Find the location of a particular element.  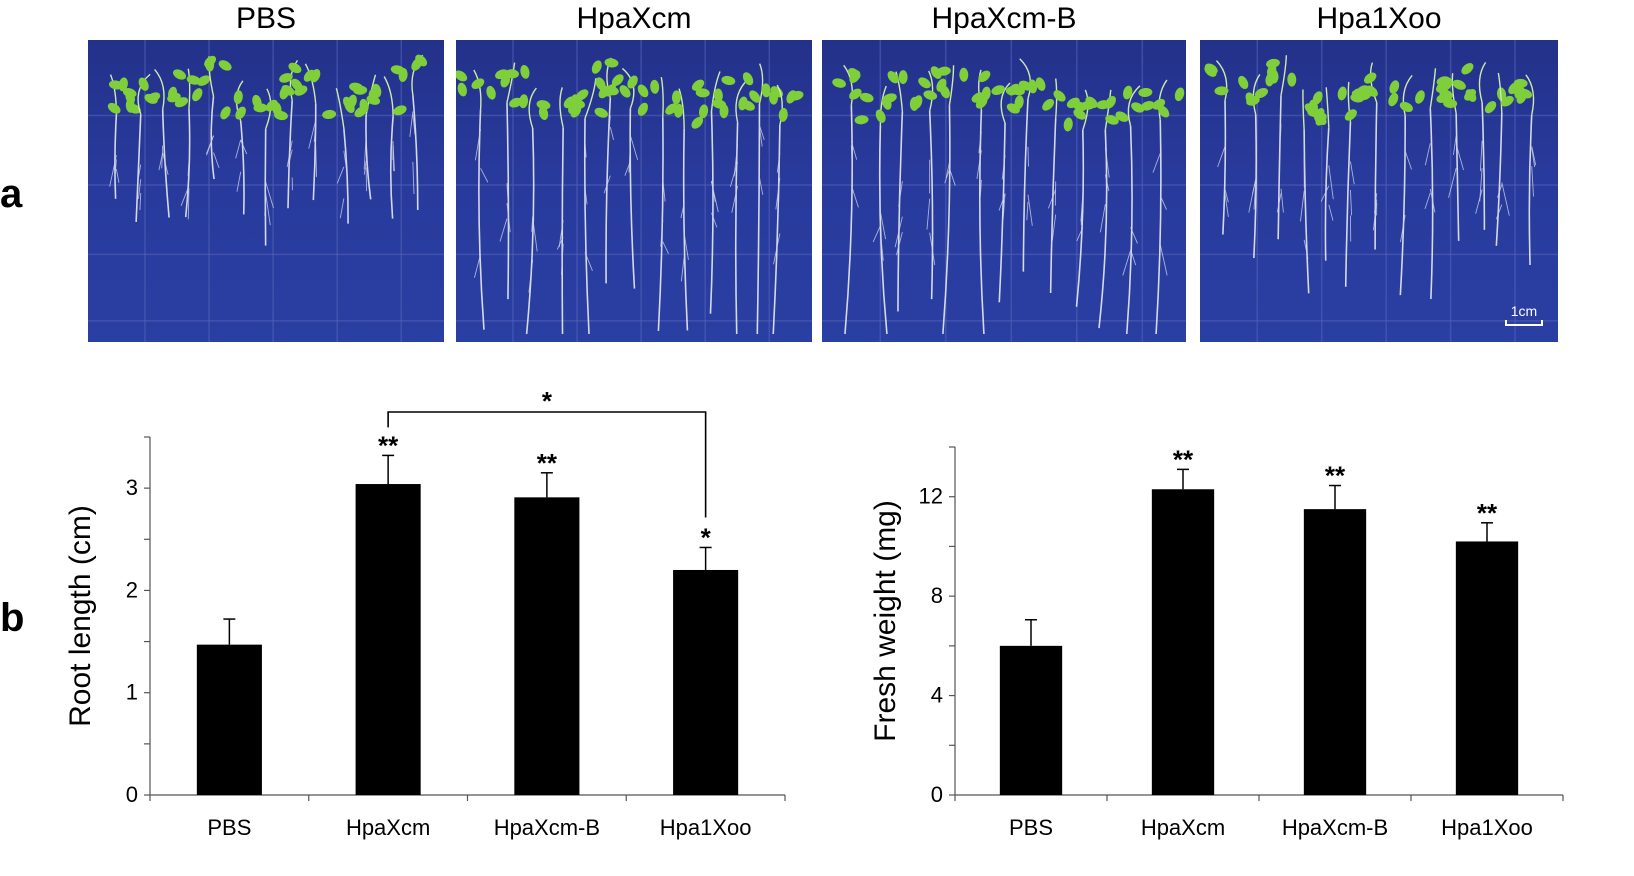

seedling-photo-pbs is located at coordinates (266, 191).